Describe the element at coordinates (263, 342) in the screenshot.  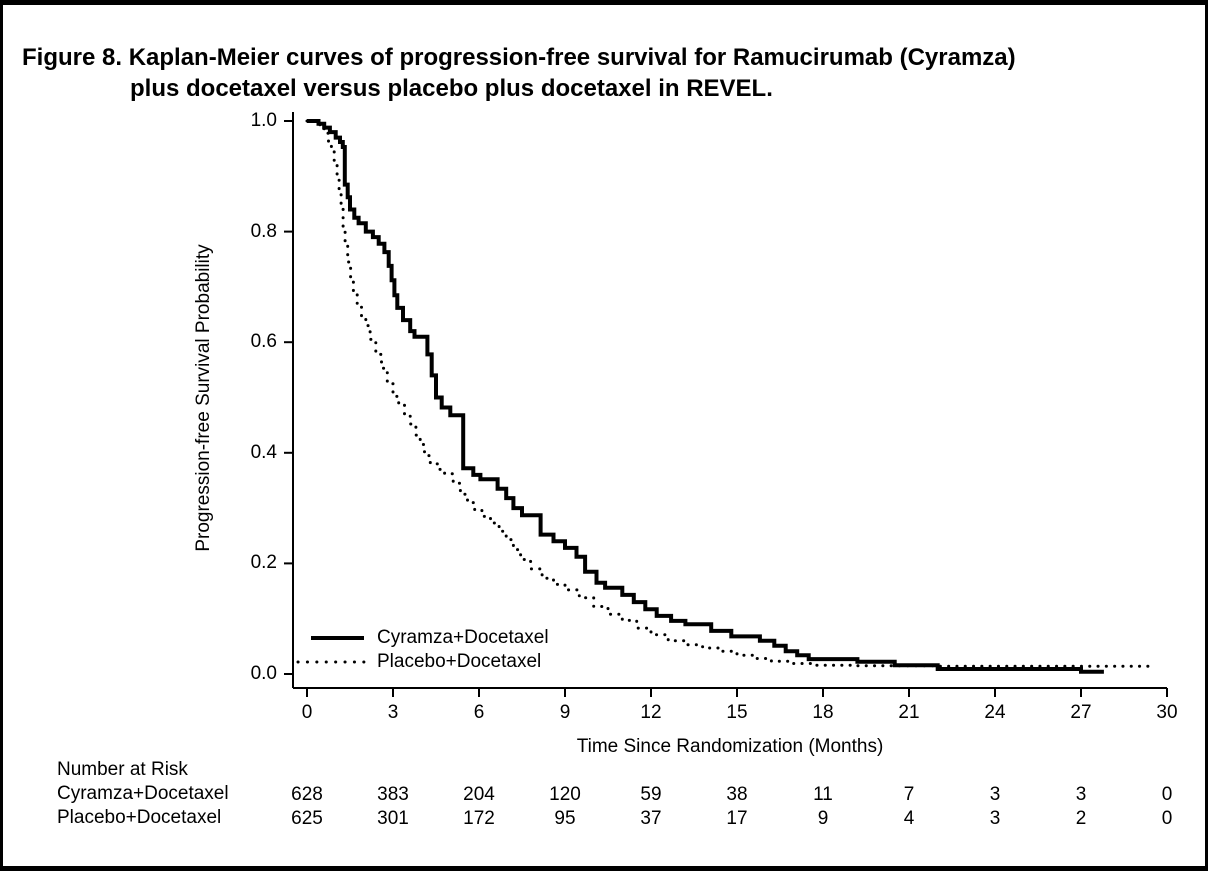
I see `y-tick-label: 0.6` at that location.